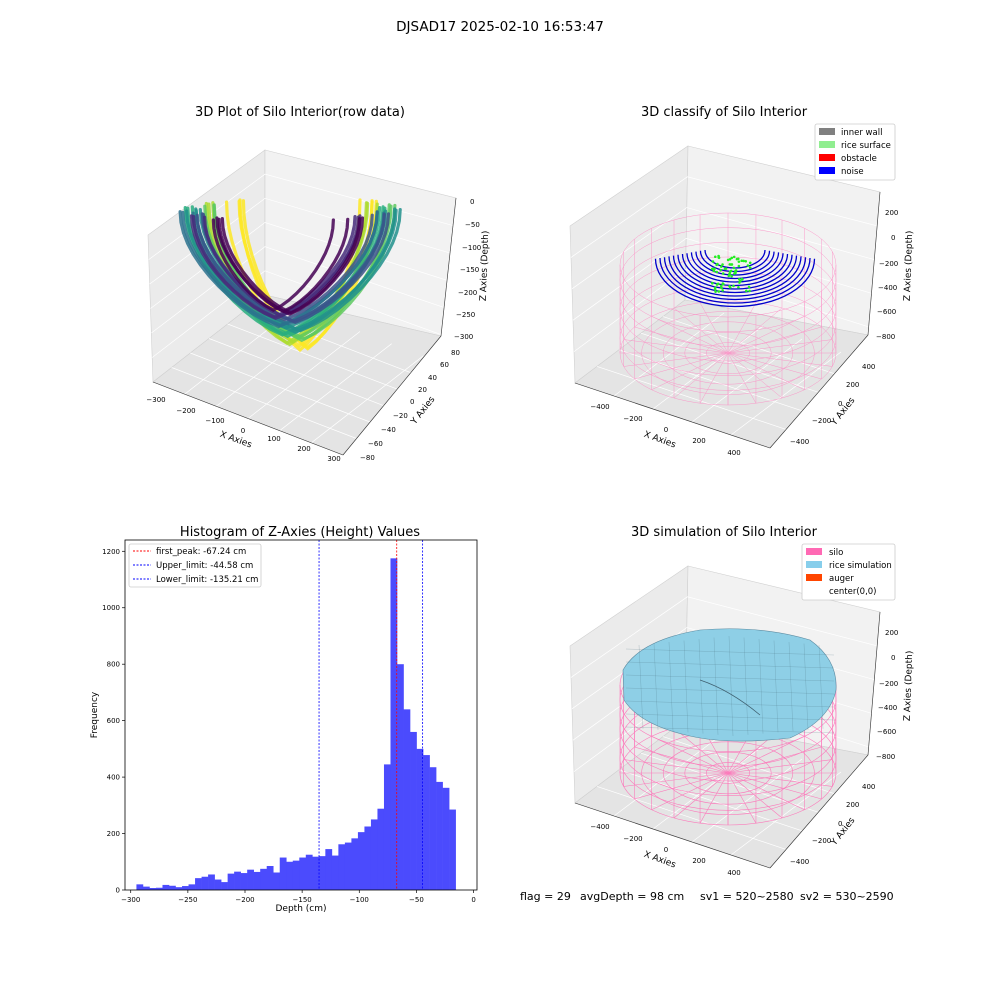 The height and width of the screenshot is (1000, 1000). What do you see at coordinates (859, 159) in the screenshot?
I see `legend-label-obstacle: obstacle` at bounding box center [859, 159].